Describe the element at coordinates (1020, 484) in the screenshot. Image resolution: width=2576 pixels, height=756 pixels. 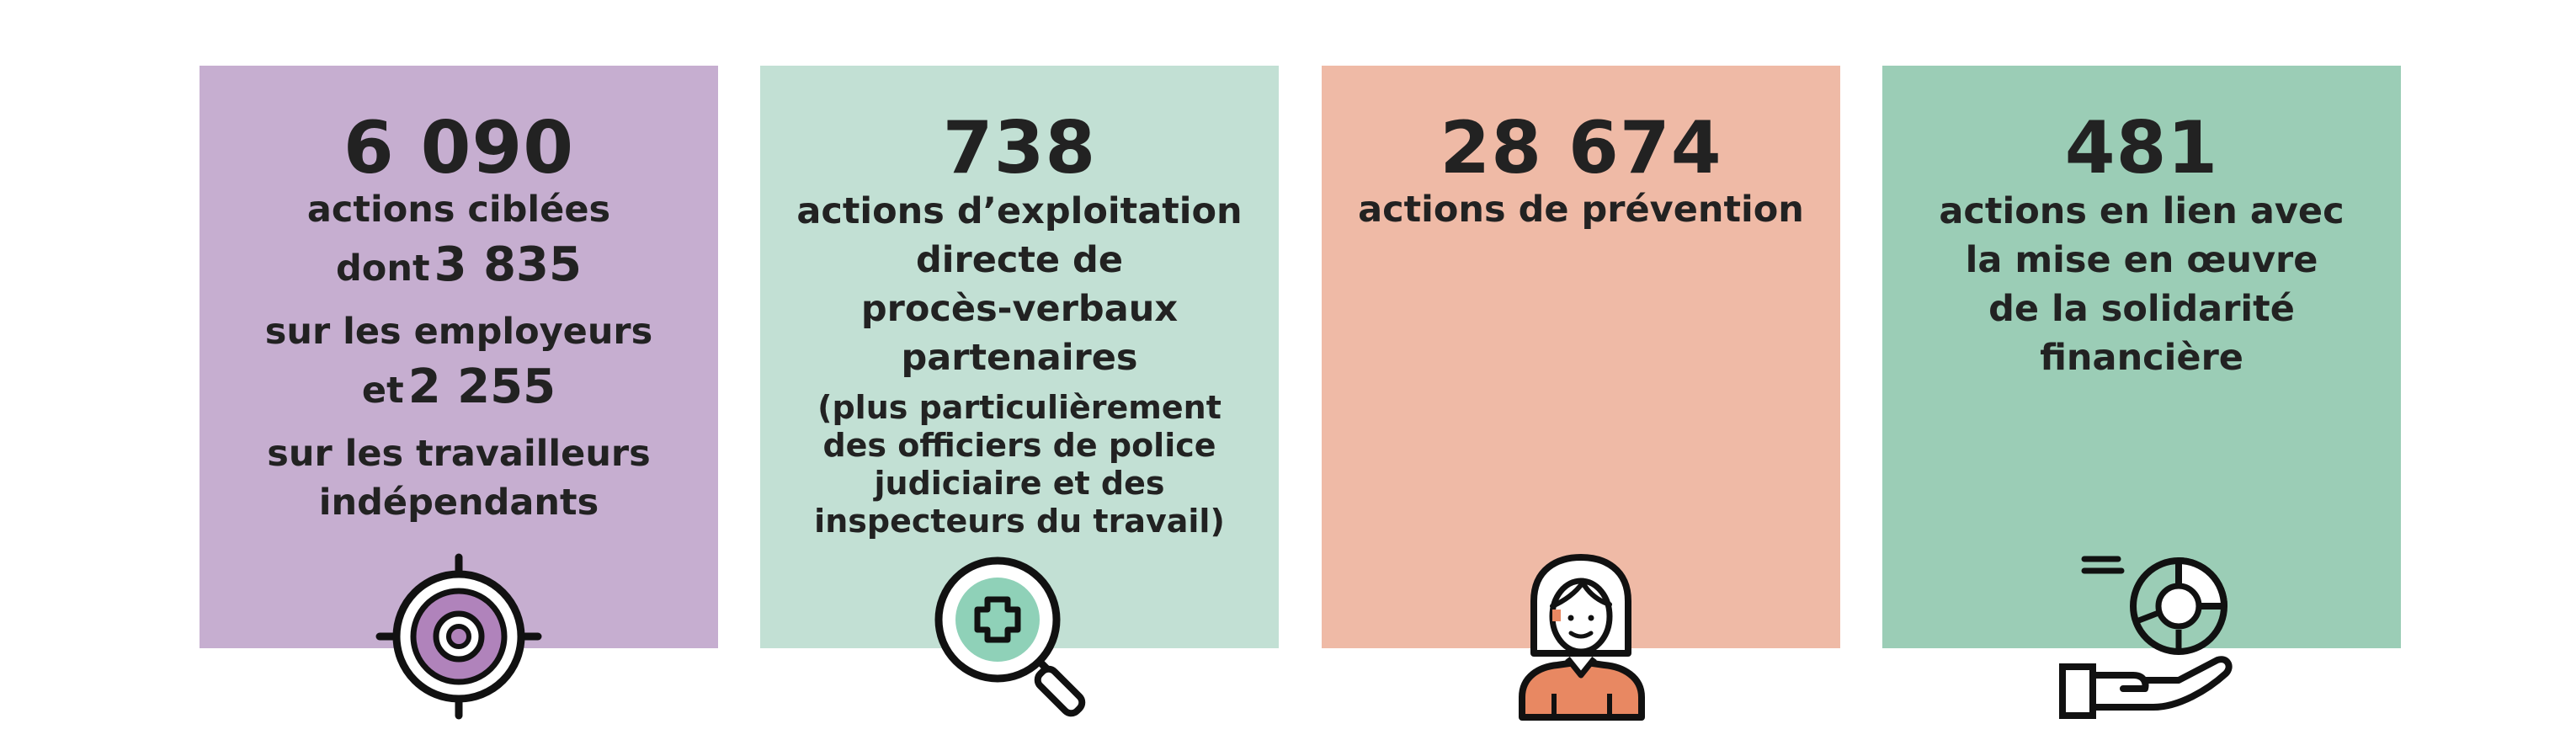
I see `card-2-note-3: judiciaire et des` at that location.